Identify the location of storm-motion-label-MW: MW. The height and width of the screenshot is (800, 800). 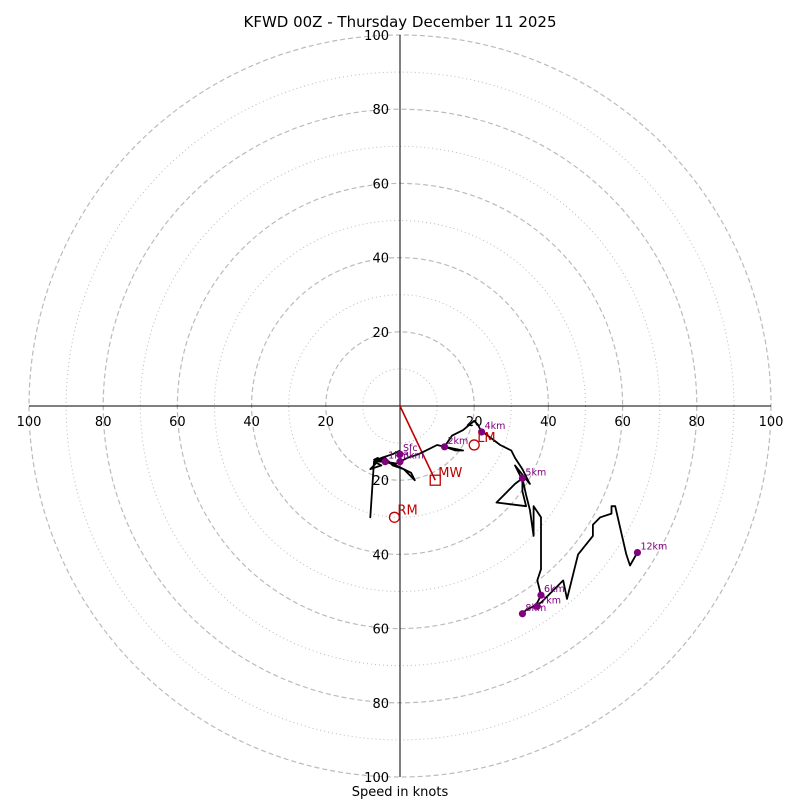
(450, 473).